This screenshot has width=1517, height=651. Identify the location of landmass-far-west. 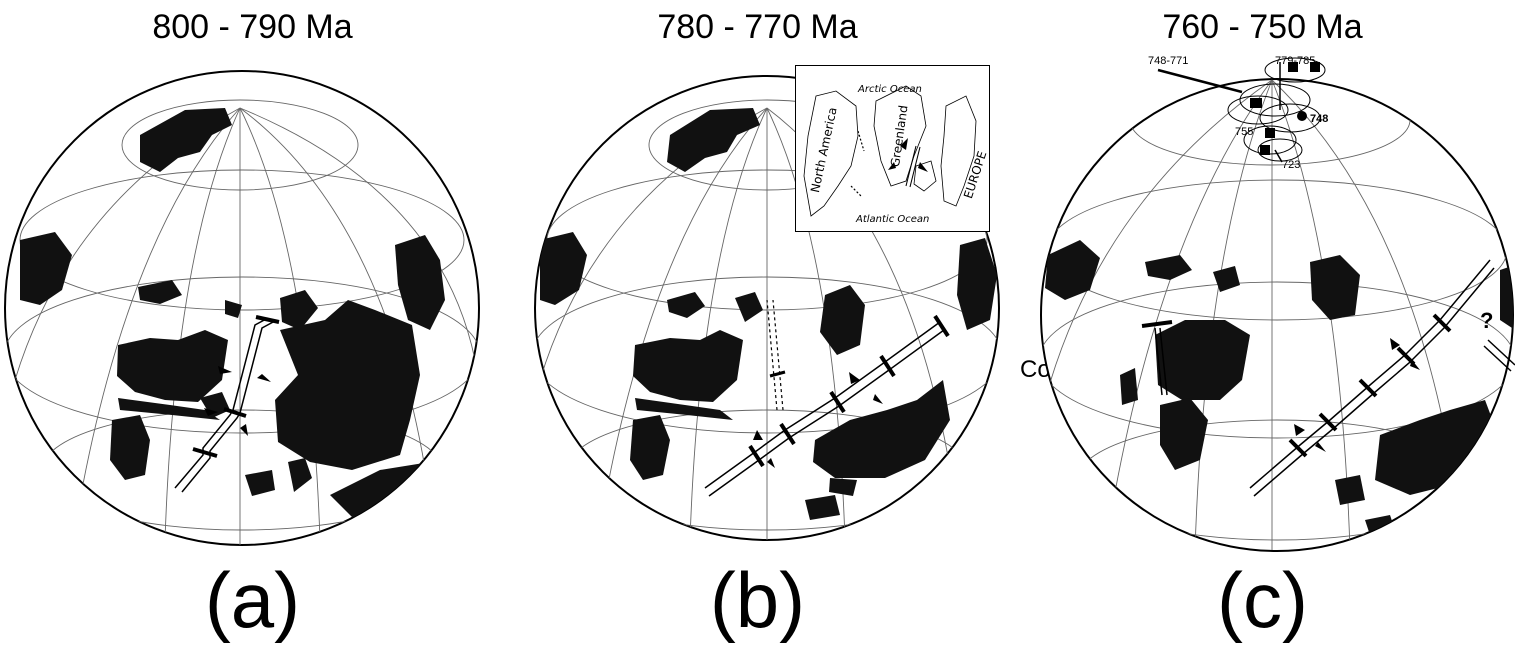
(1129, 386).